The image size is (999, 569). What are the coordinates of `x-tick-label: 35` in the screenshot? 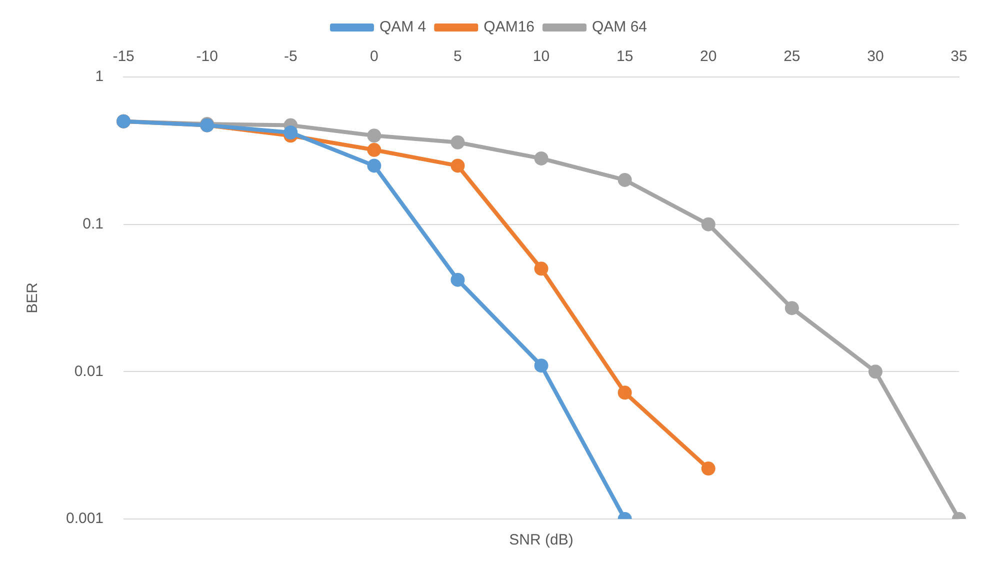 It's located at (959, 57).